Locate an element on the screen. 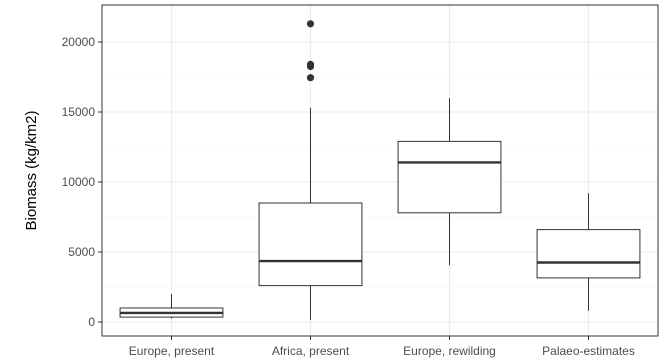 This screenshot has height=363, width=664. x-tick-label: Palaeo-estimates is located at coordinates (588, 351).